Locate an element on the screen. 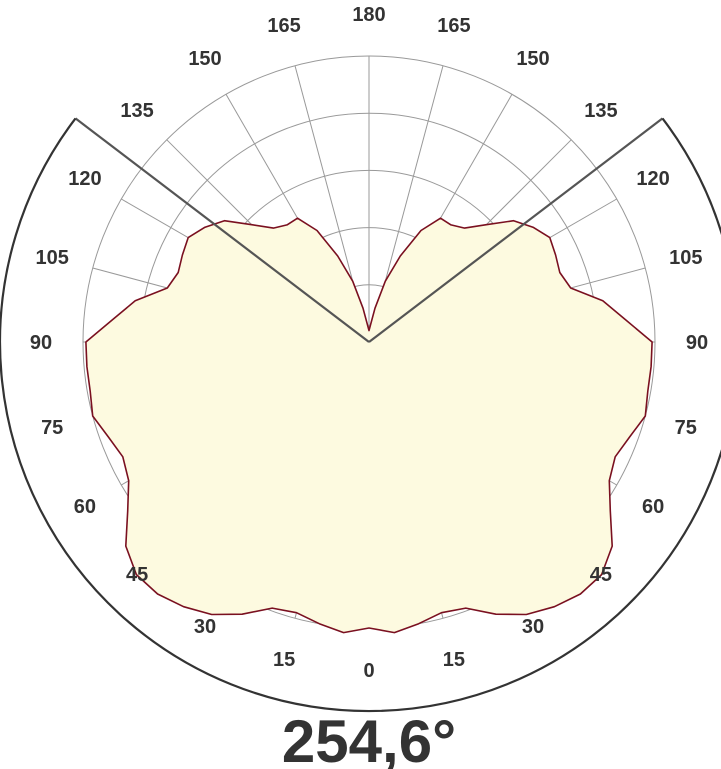 The width and height of the screenshot is (721, 769). beam-angle-label: 254,6° is located at coordinates (369, 738).